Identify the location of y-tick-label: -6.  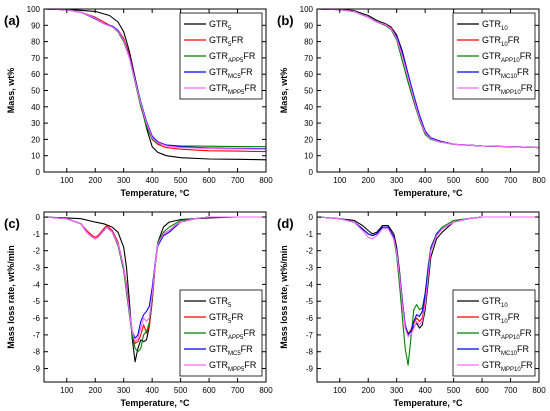
(310, 318).